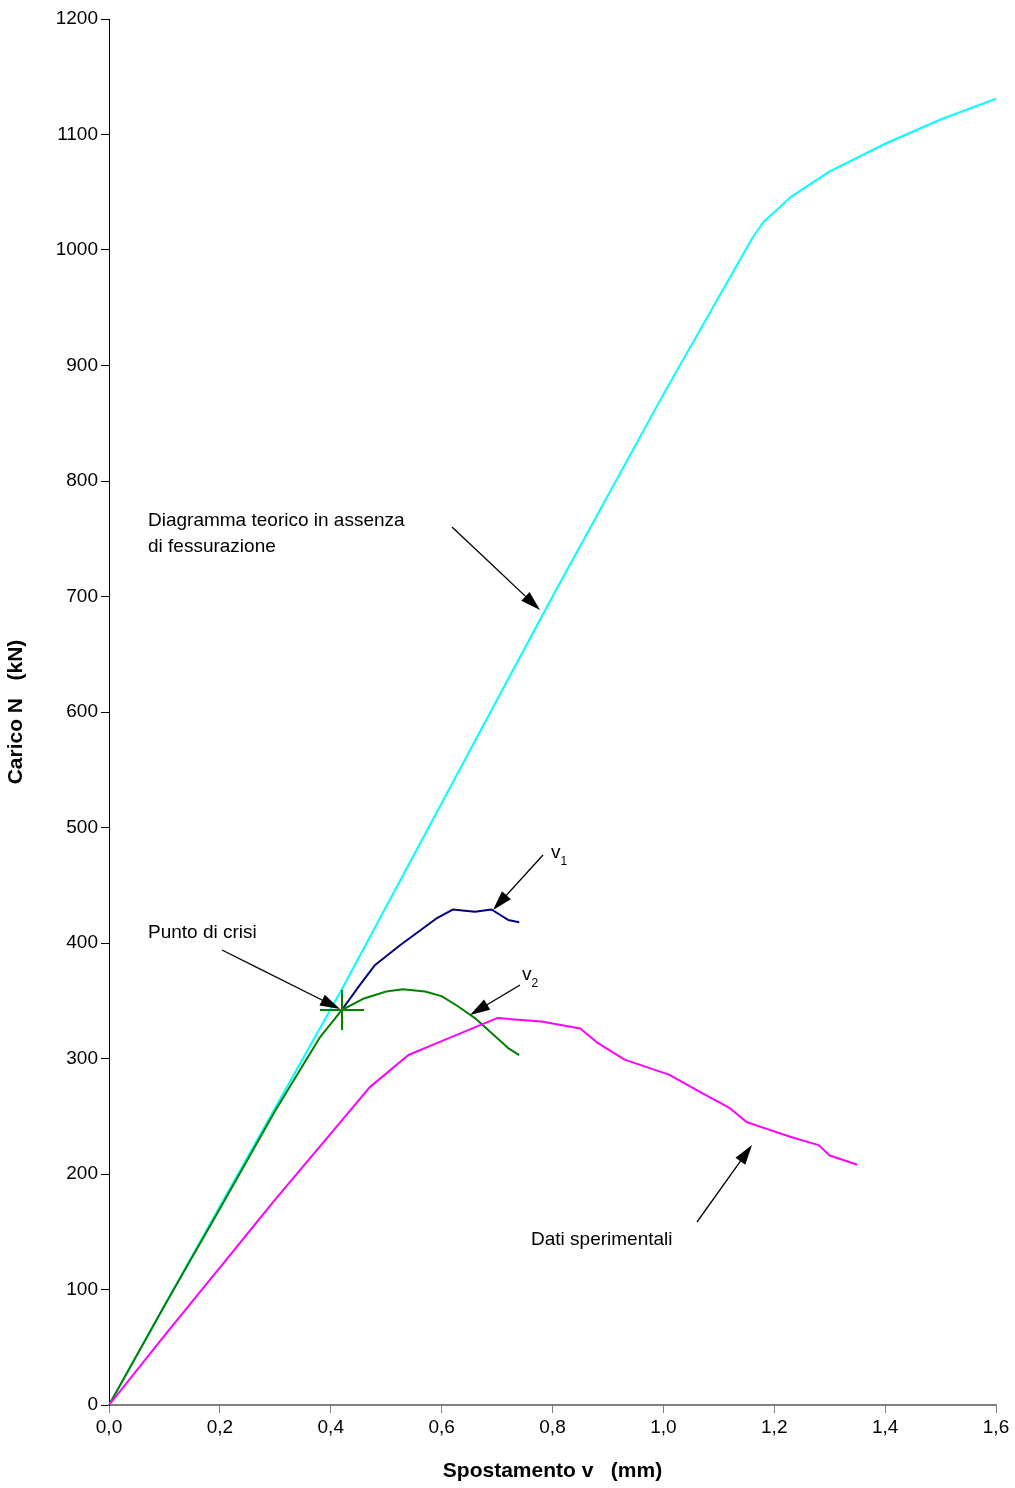 The height and width of the screenshot is (1488, 1015). I want to click on y-tick-label: 1000, so click(76, 249).